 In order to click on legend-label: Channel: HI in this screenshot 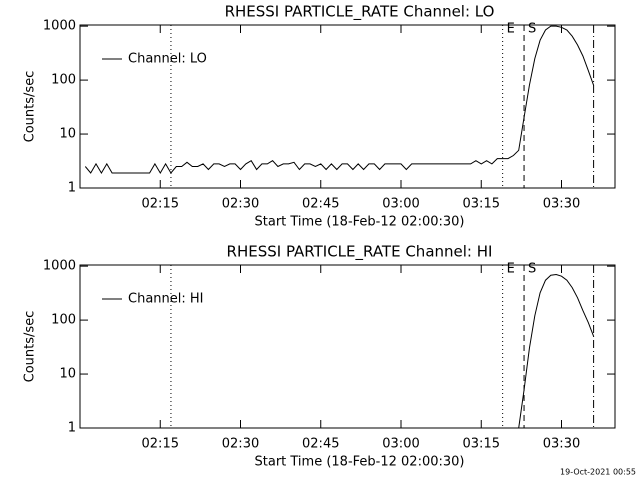, I will do `click(166, 299)`.